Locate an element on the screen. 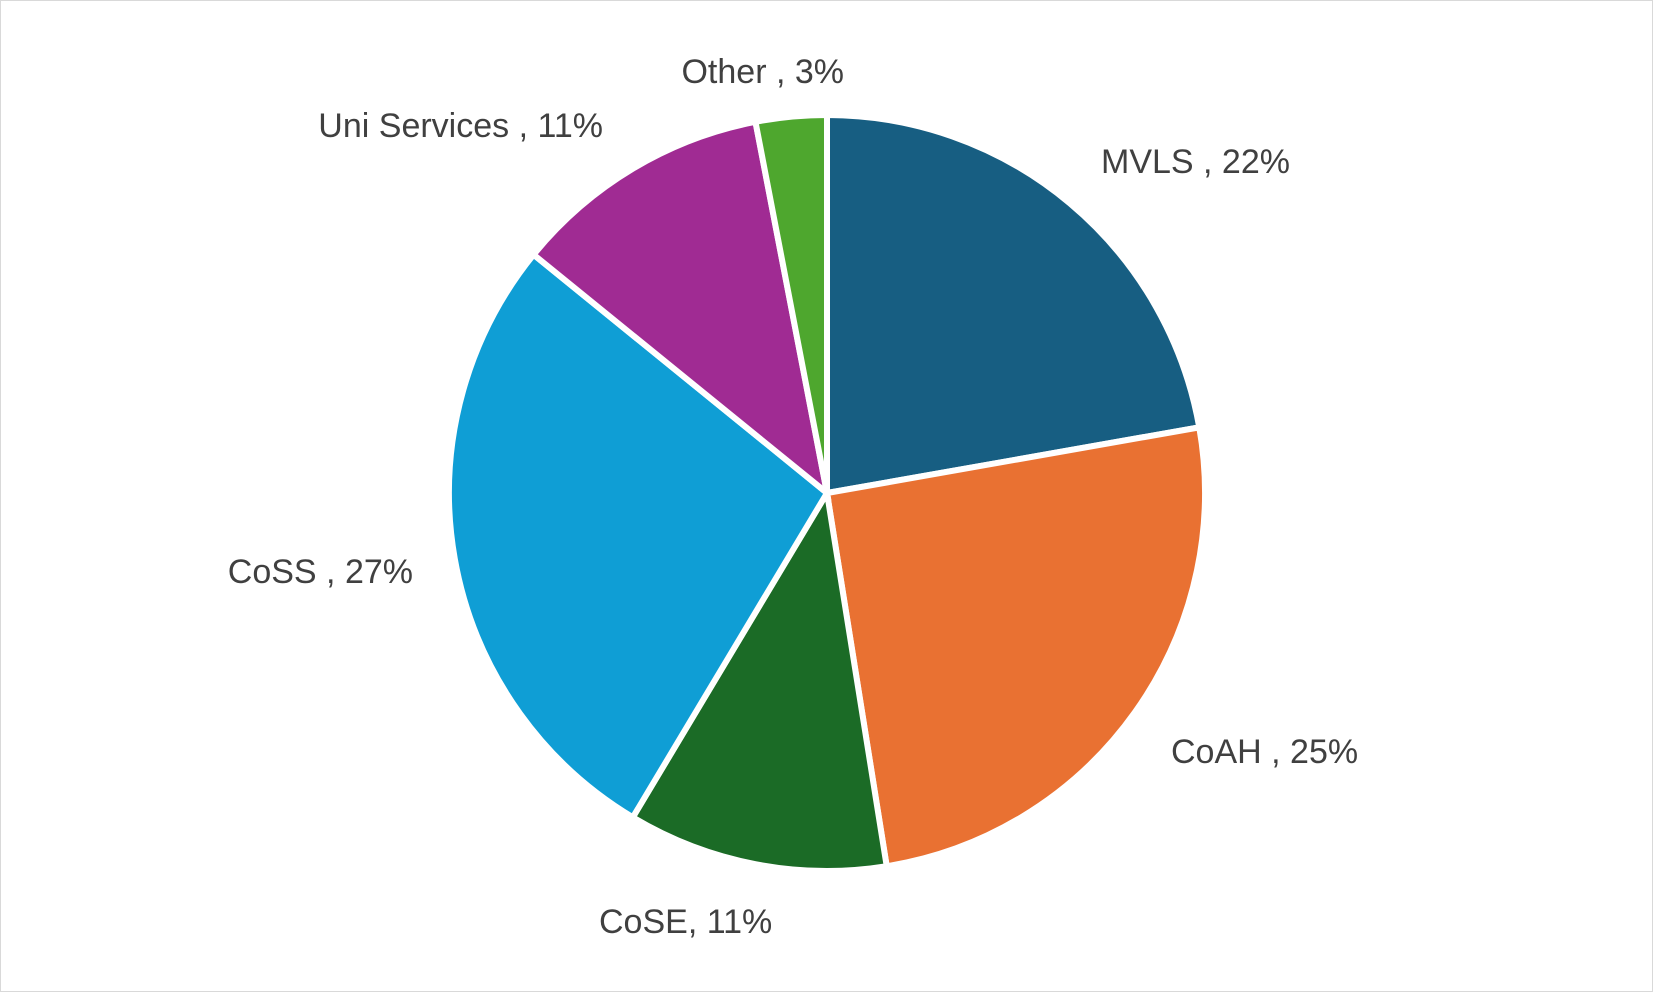 The image size is (1653, 992). data-label-coss: CoSS , 27% is located at coordinates (320, 572).